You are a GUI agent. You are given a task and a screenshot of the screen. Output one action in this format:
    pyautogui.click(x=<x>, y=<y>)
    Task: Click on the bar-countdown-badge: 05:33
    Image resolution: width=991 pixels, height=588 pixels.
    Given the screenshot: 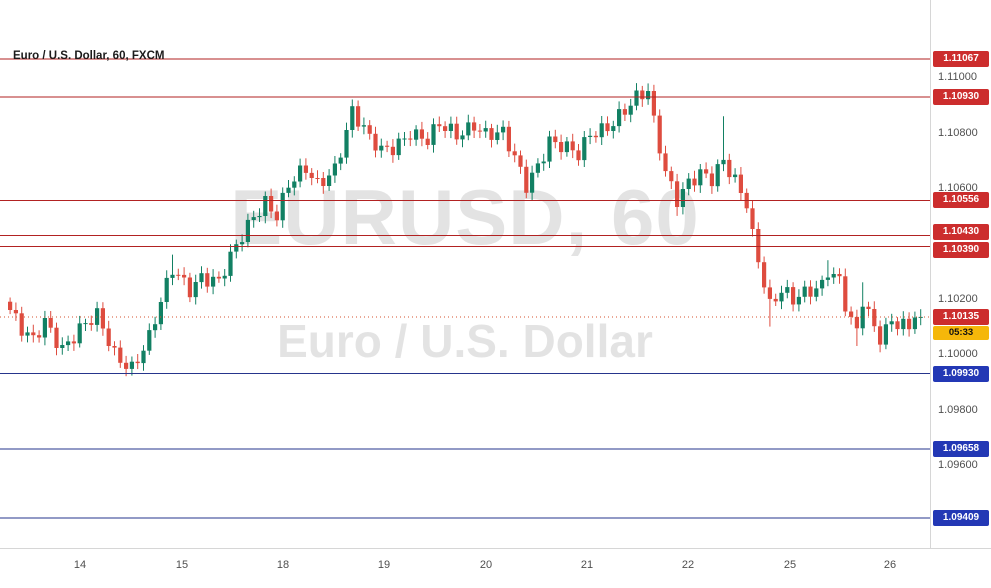 What is the action you would take?
    pyautogui.click(x=961, y=332)
    